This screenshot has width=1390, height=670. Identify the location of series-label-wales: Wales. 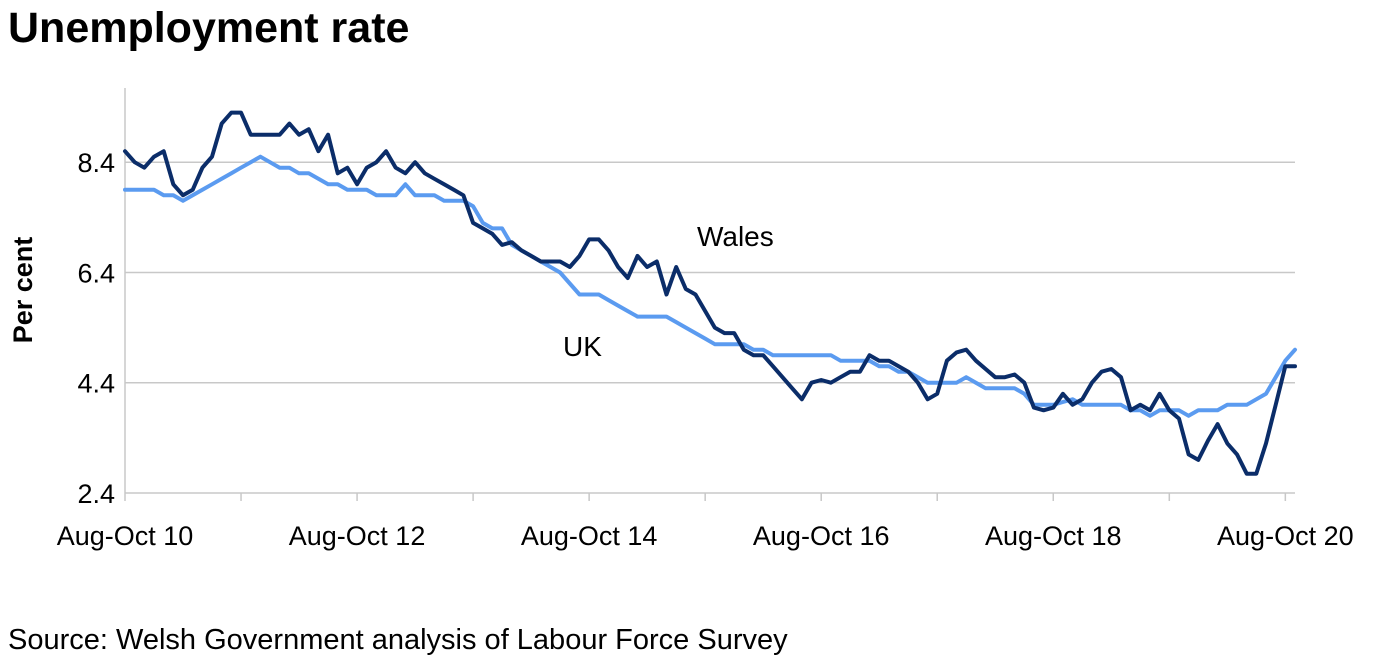
(735, 236).